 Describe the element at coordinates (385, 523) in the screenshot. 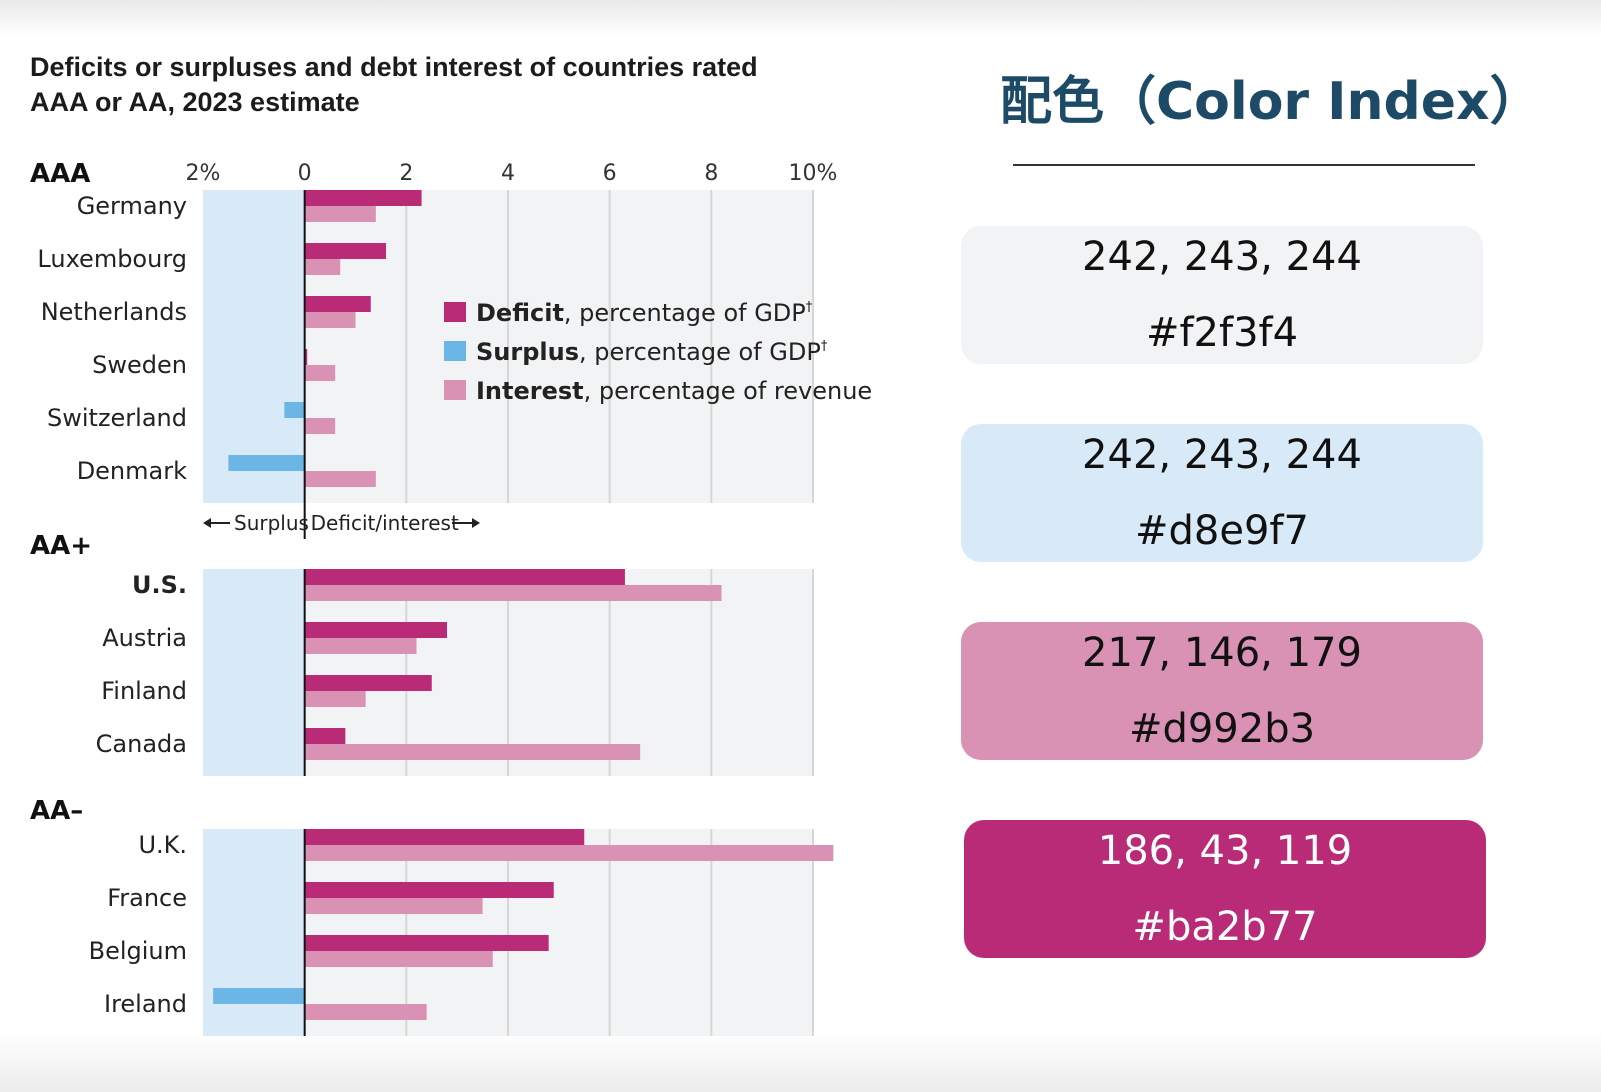

I see `deficit-axis-note: Deficit/interest` at that location.